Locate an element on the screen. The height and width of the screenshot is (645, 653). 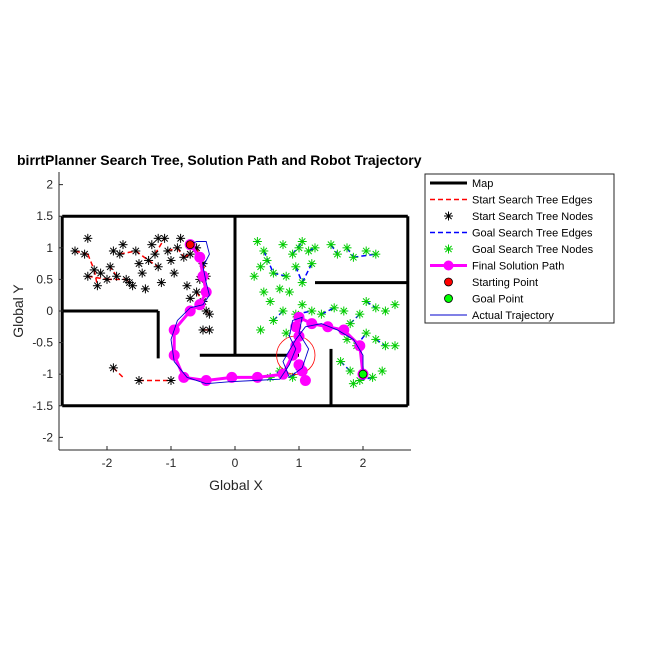
goal-node-6-stroke is located at coordinates (280, 289).